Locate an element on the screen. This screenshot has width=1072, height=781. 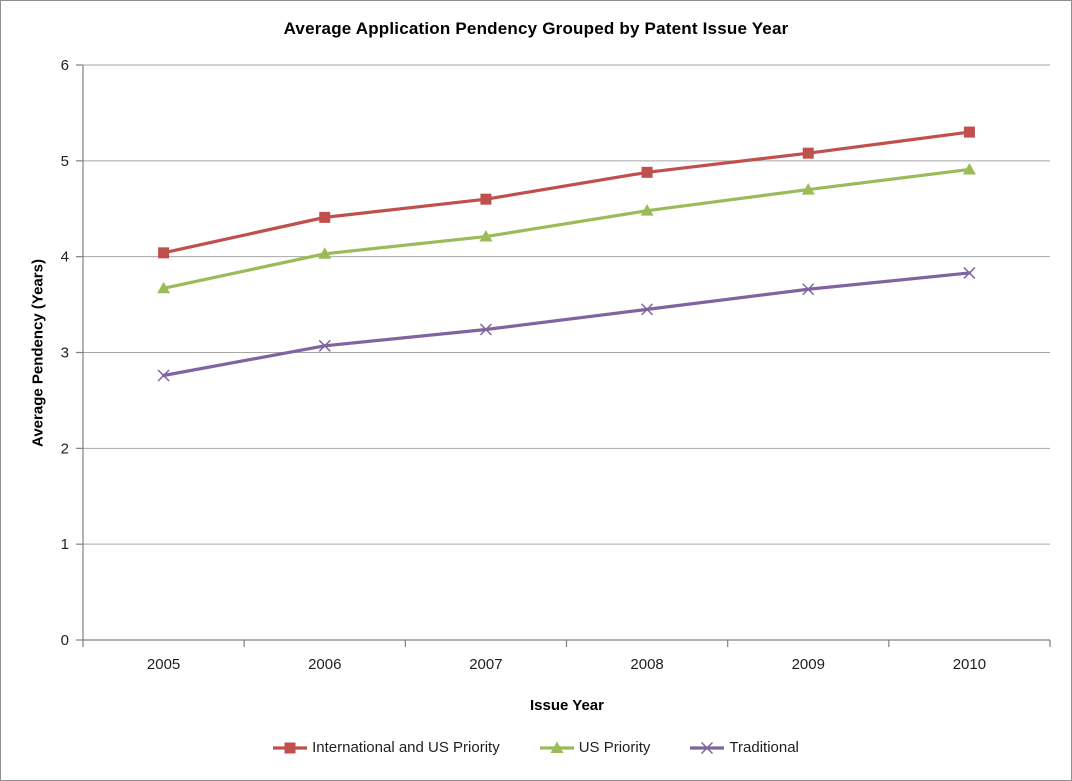
svg-text: 2009 is located at coordinates (808, 664).